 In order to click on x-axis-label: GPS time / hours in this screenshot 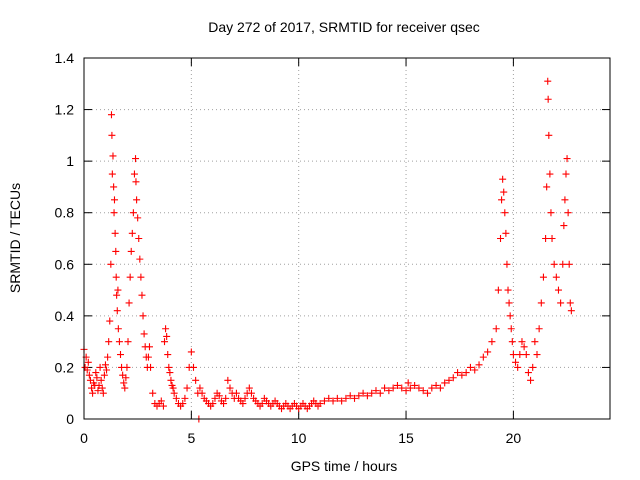, I will do `click(344, 466)`.